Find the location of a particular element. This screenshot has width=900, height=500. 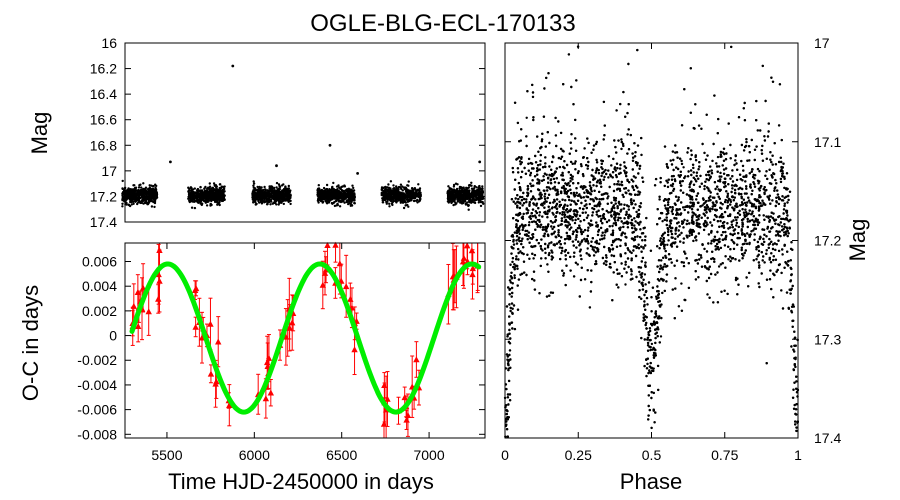

y-tick-label: -0.006 is located at coordinates (97, 410).